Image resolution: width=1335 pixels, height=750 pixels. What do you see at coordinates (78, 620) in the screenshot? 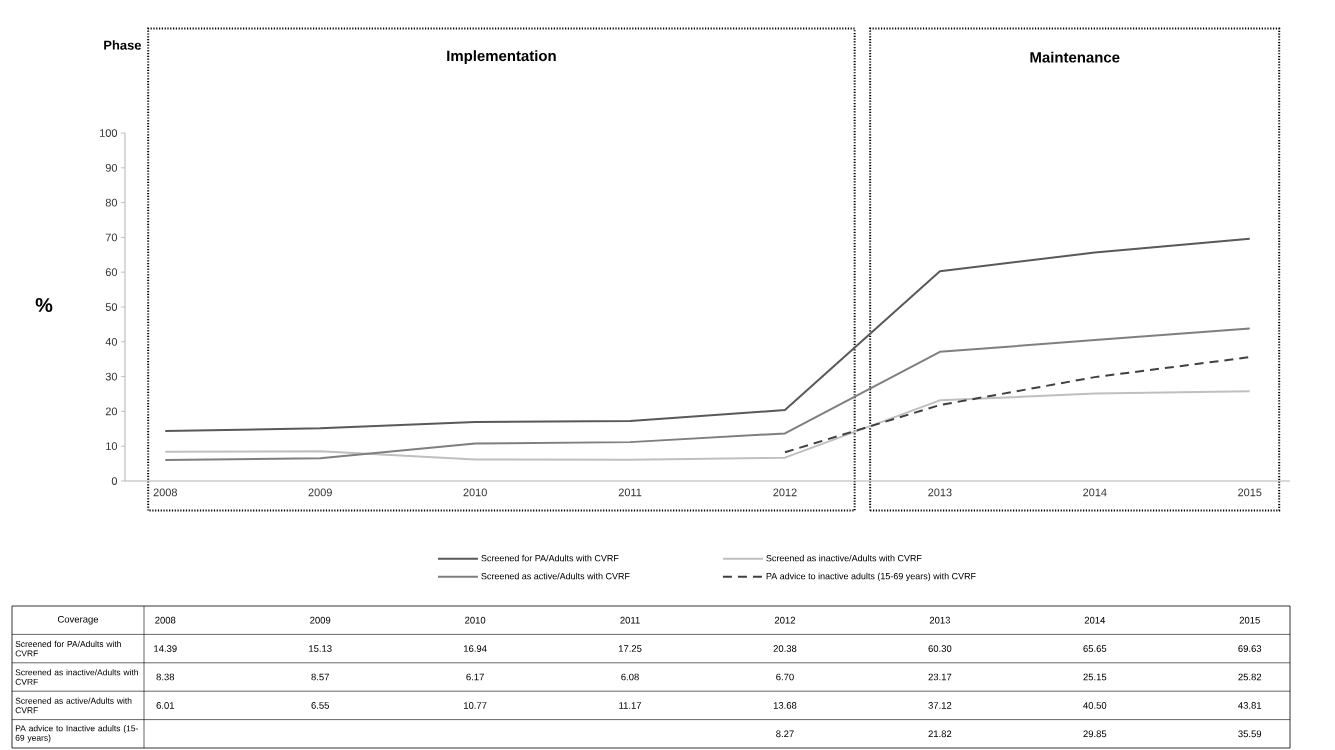
I see `text: Coverage` at bounding box center [78, 620].